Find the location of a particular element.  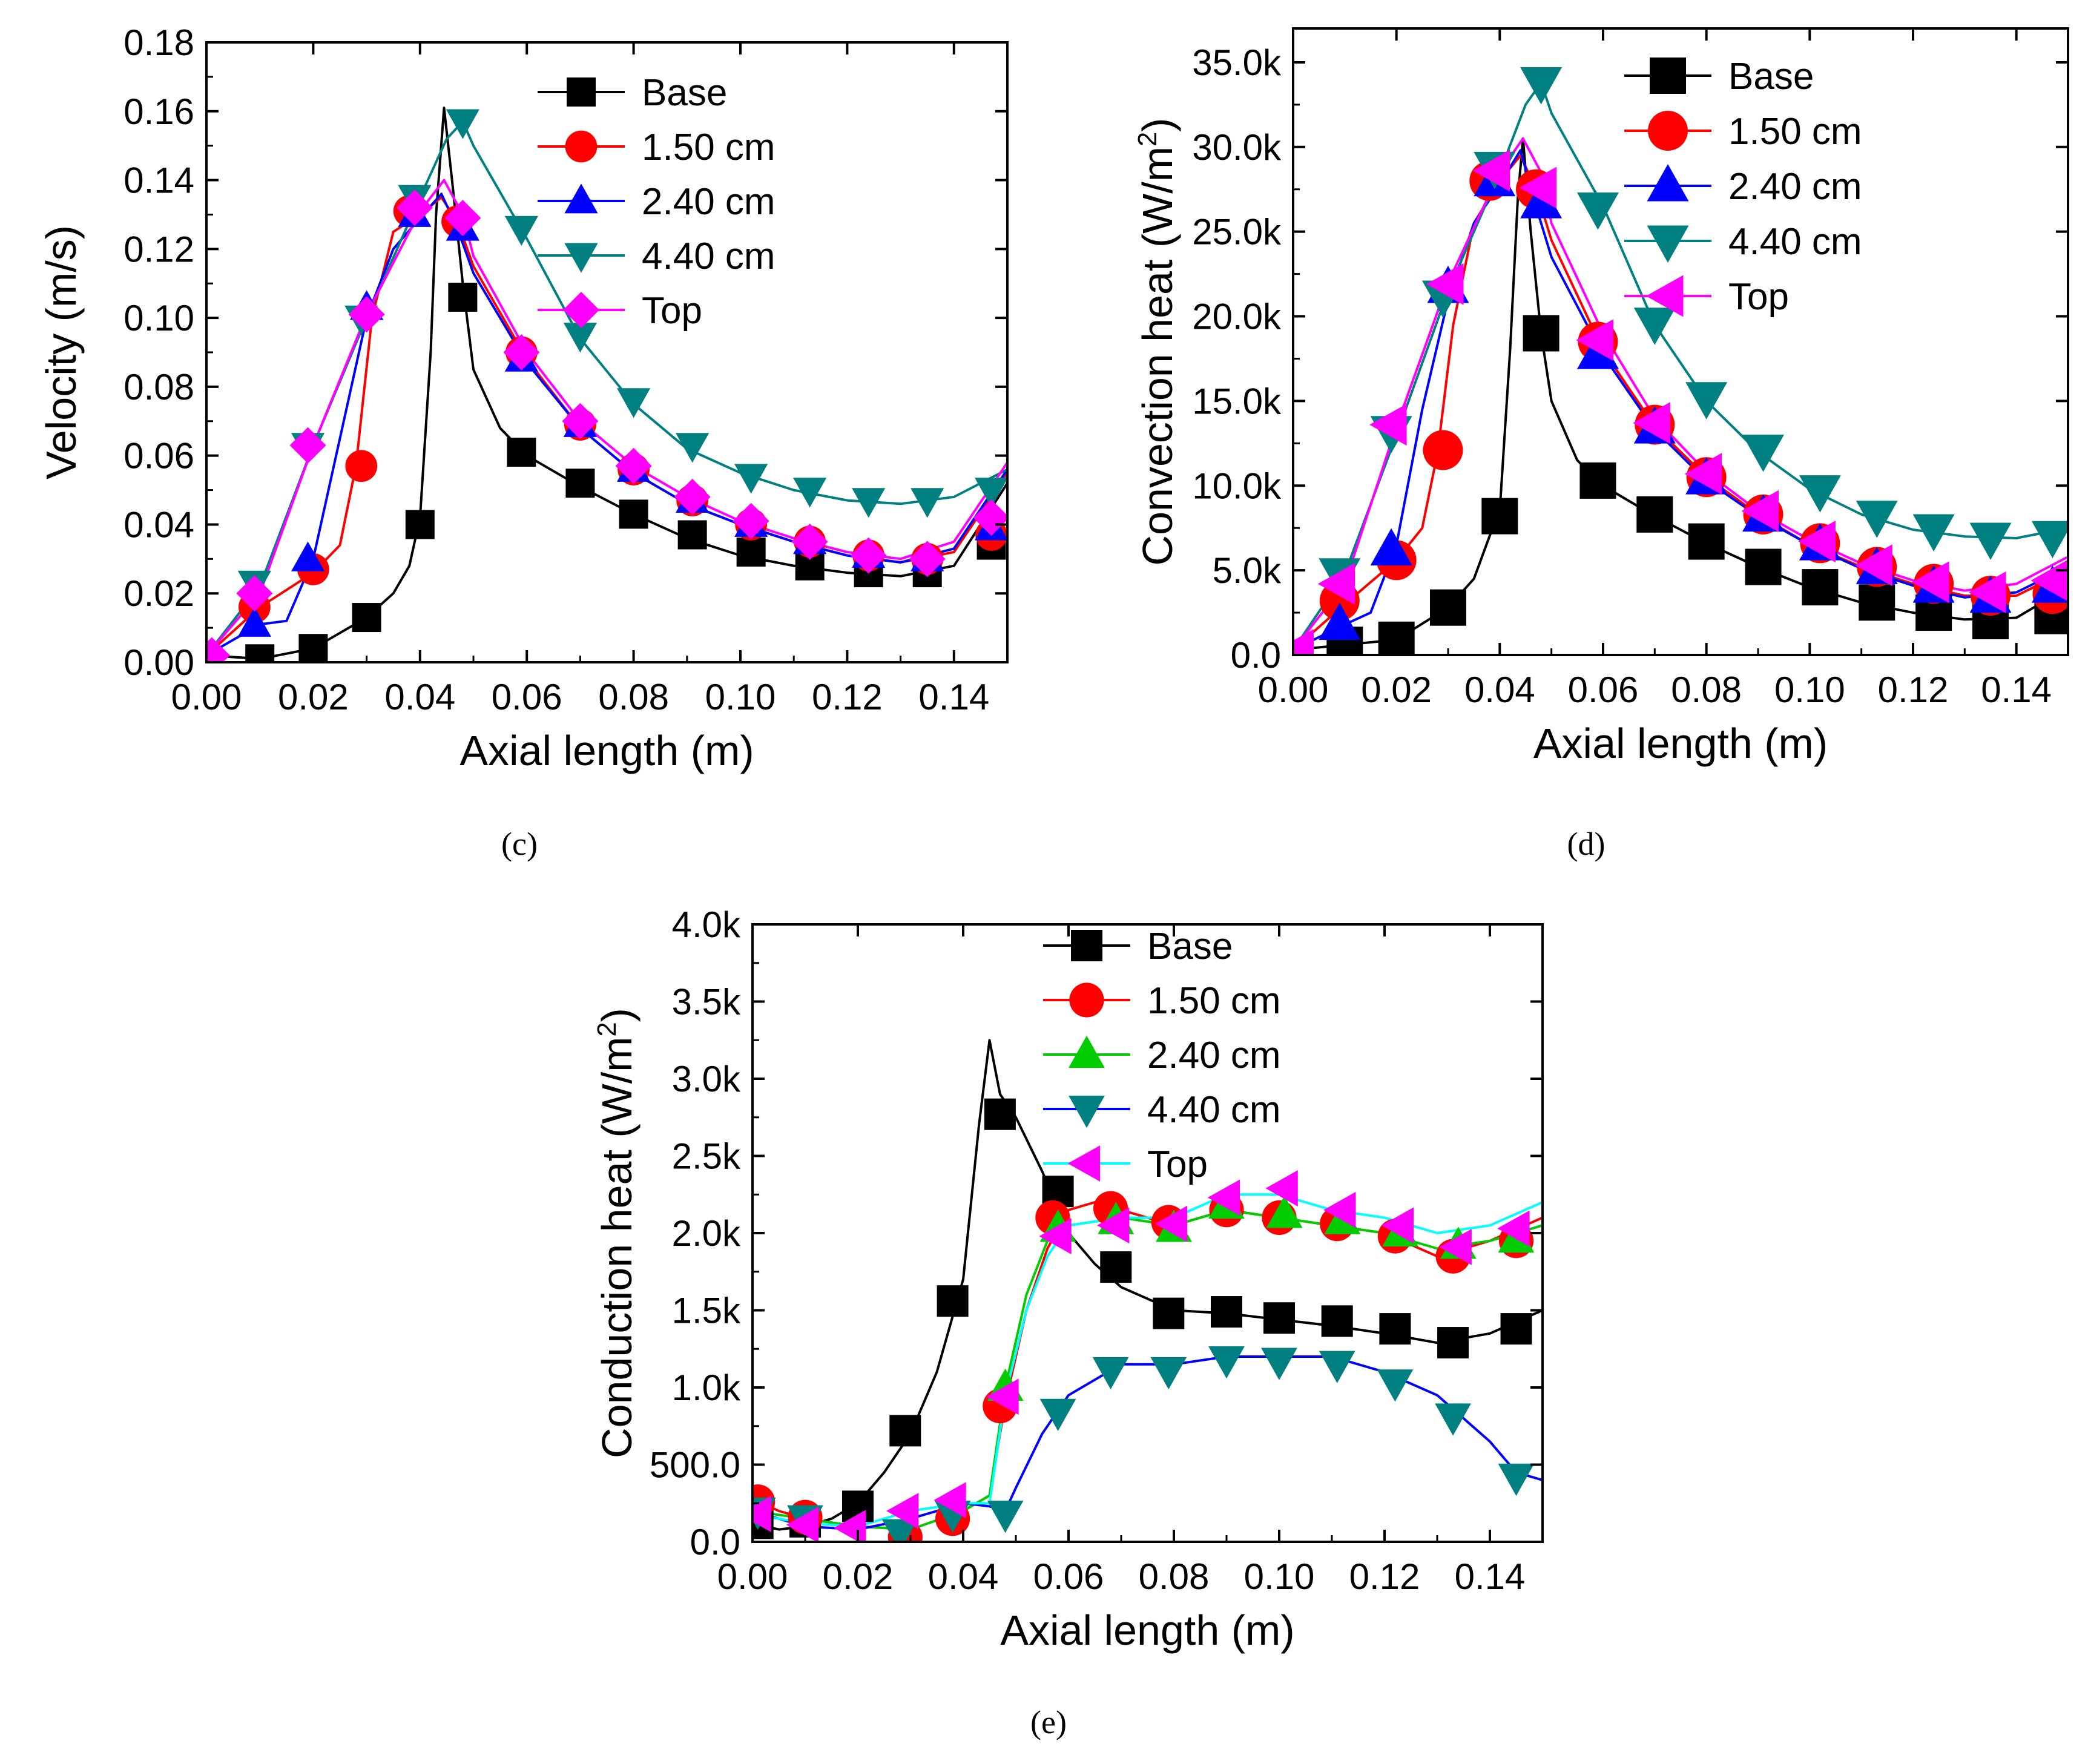

plot-frame is located at coordinates (1681, 341).